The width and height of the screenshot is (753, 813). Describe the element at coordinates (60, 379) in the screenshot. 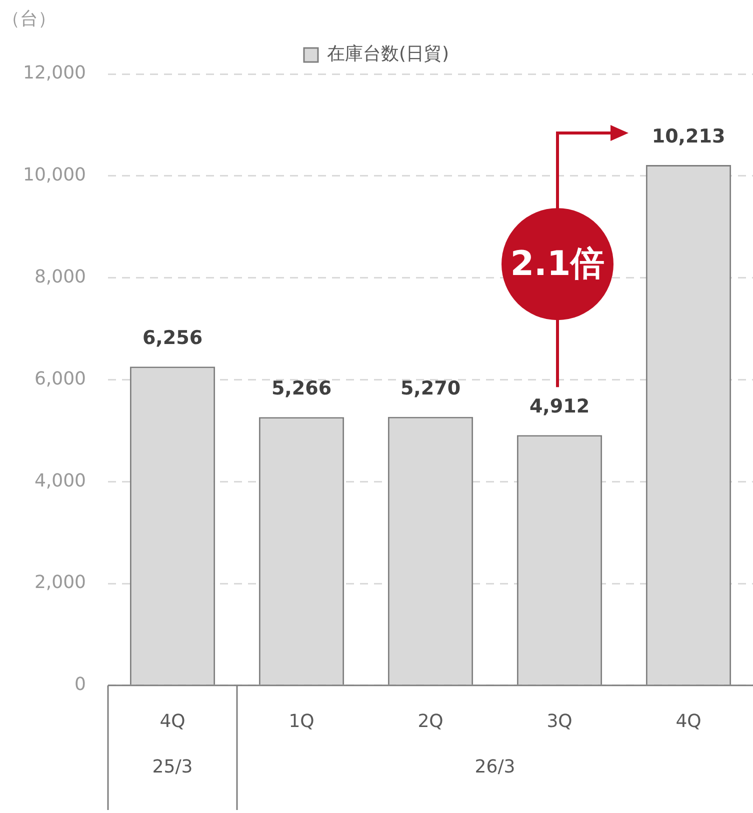

I see `y-tick-label: 6,000` at that location.